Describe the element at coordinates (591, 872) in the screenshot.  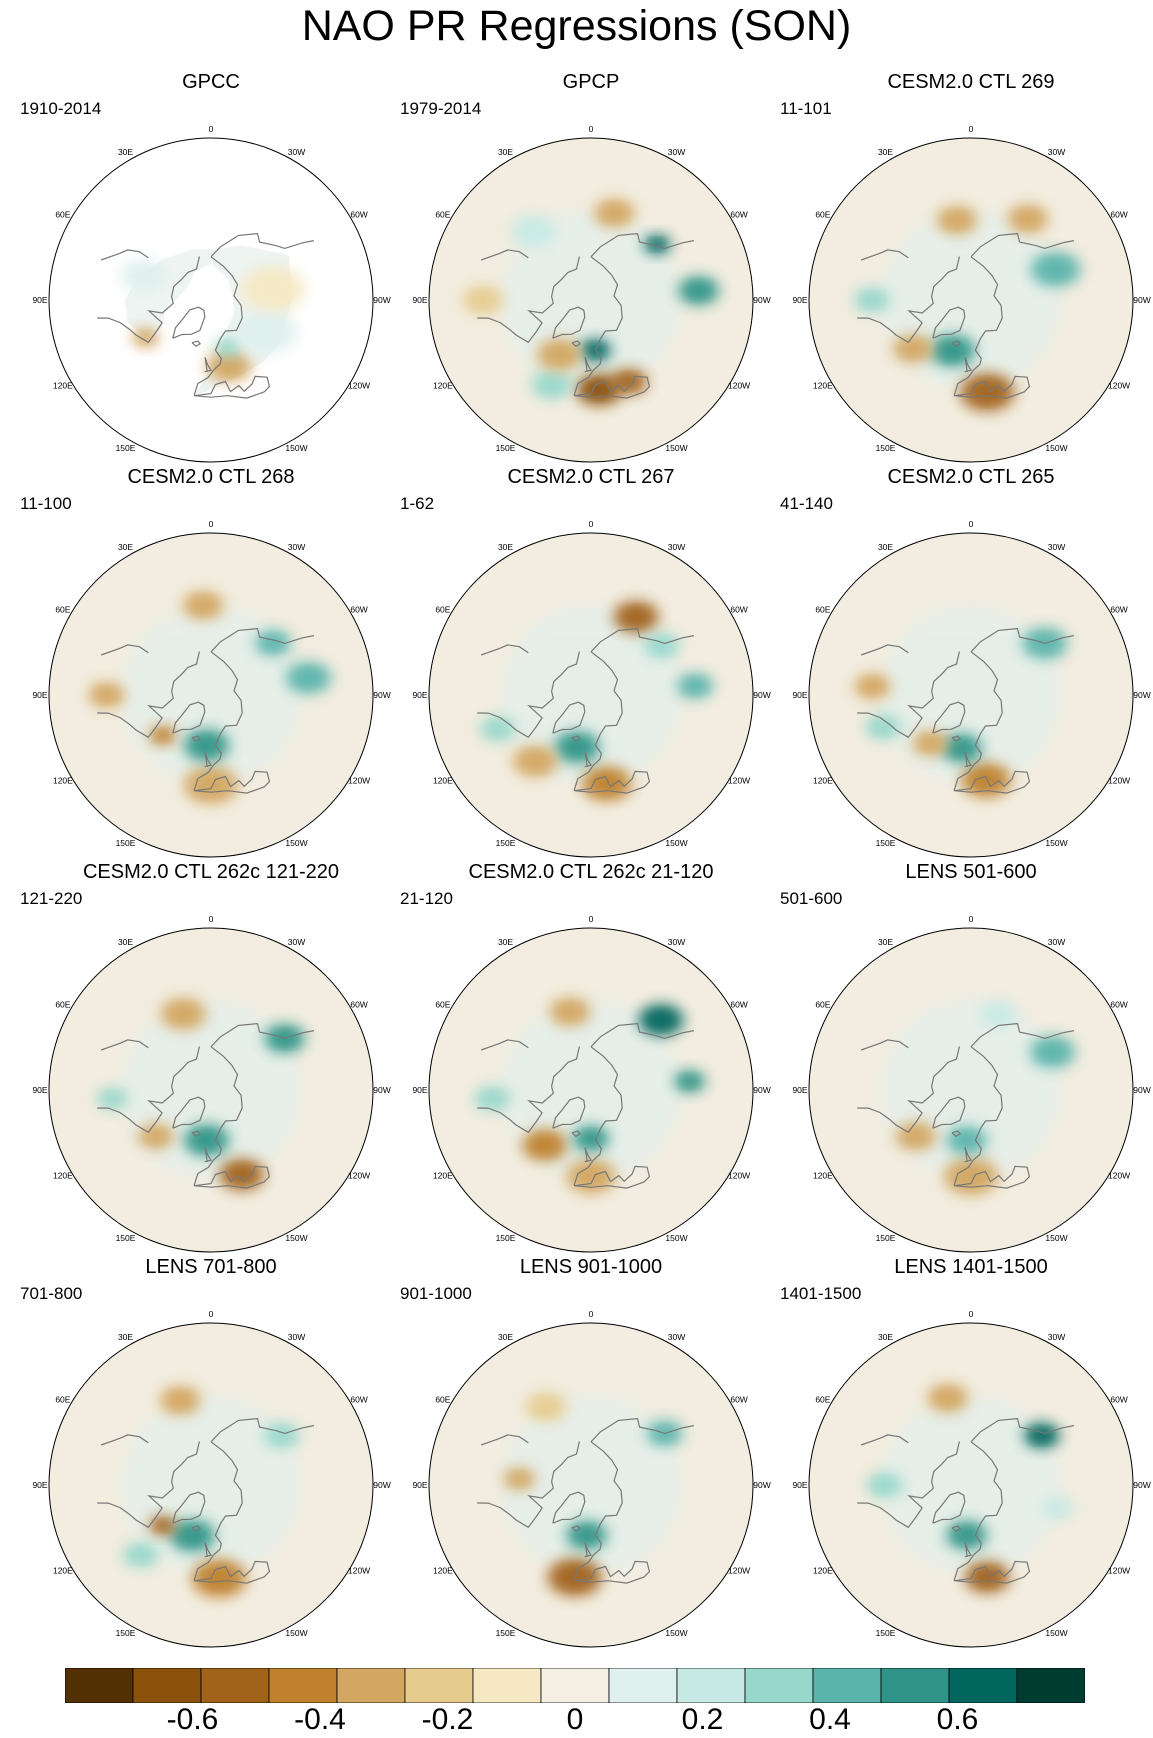
I see `panel-title: CESM2.0 CTL 262c 21-120` at that location.